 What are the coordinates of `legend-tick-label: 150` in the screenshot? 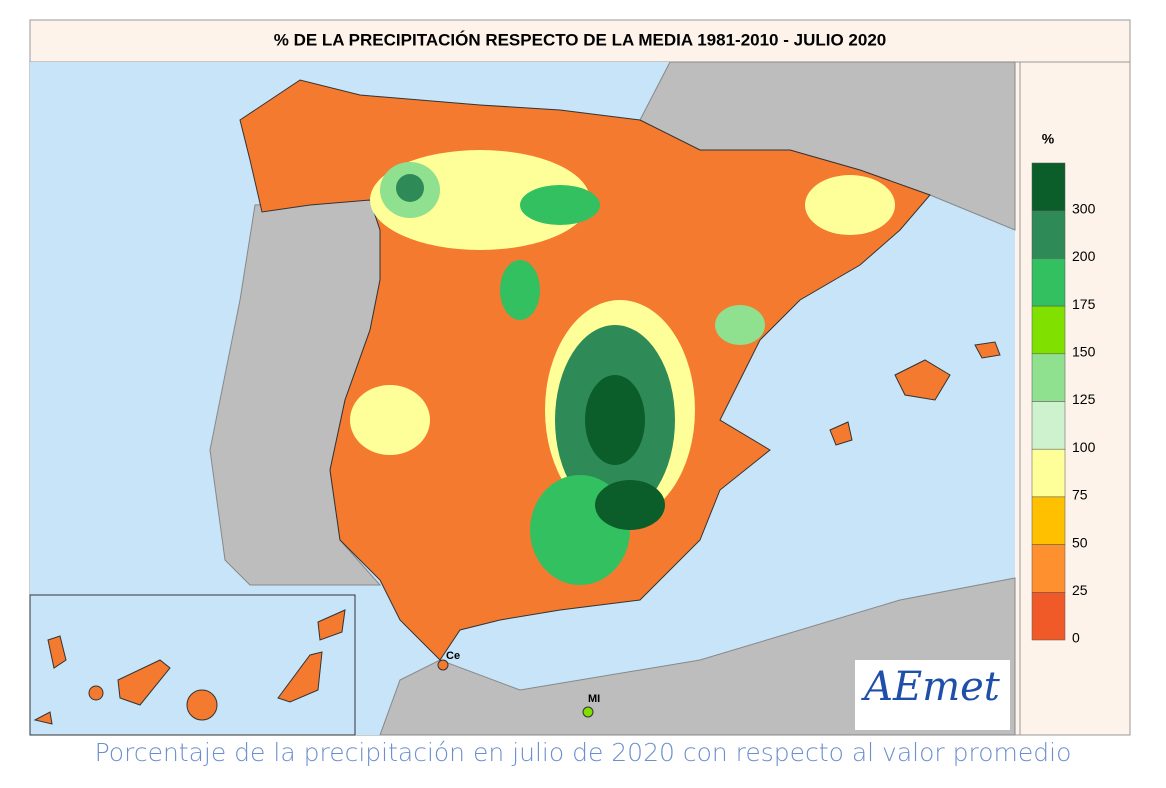 It's located at (1084, 352).